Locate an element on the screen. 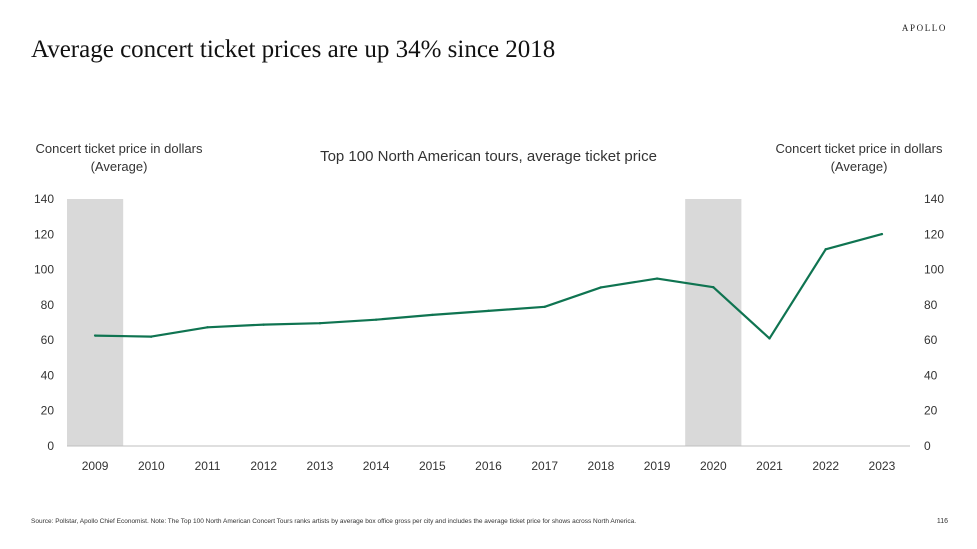 Image resolution: width=977 pixels, height=549 pixels. right-axis-title-line2: (Average) is located at coordinates (859, 166).